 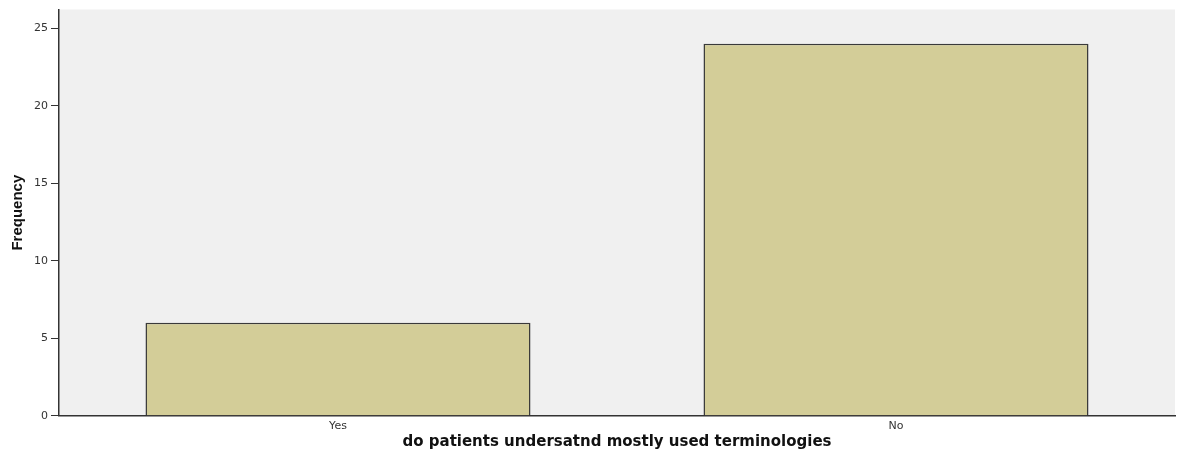 What do you see at coordinates (41, 260) in the screenshot?
I see `y-tick-label: 10` at bounding box center [41, 260].